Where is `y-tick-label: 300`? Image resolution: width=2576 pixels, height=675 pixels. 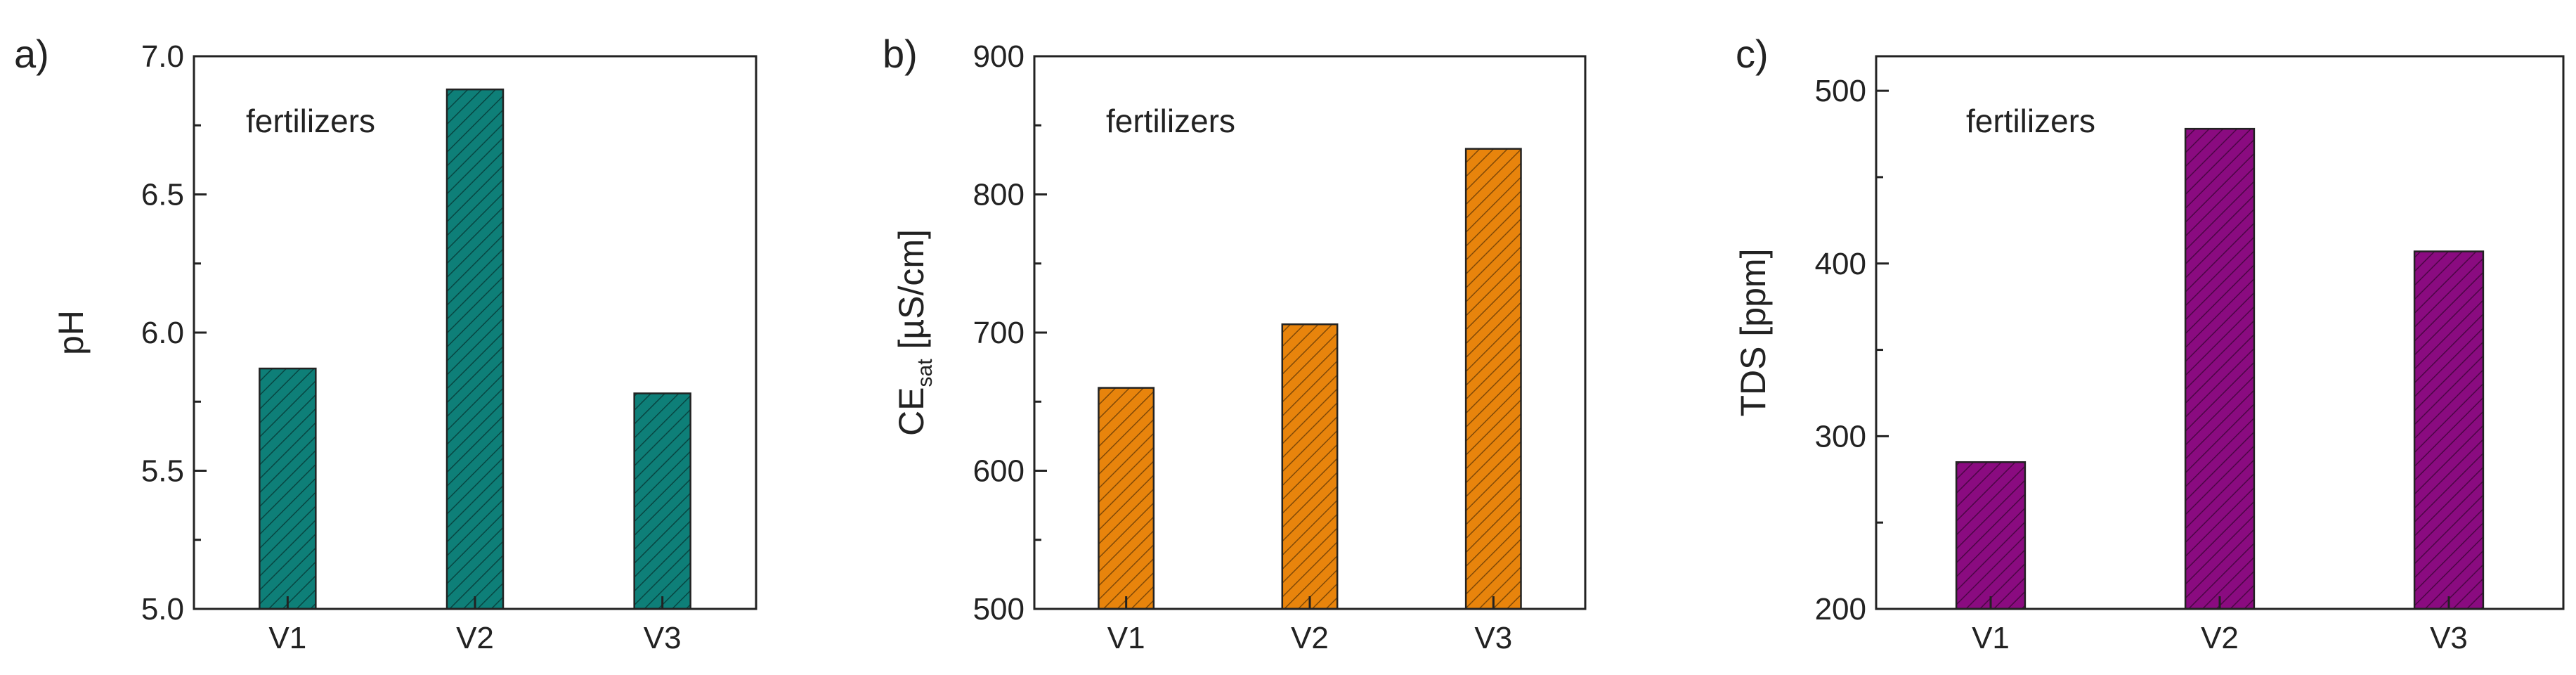 y-tick-label: 300 is located at coordinates (1840, 437).